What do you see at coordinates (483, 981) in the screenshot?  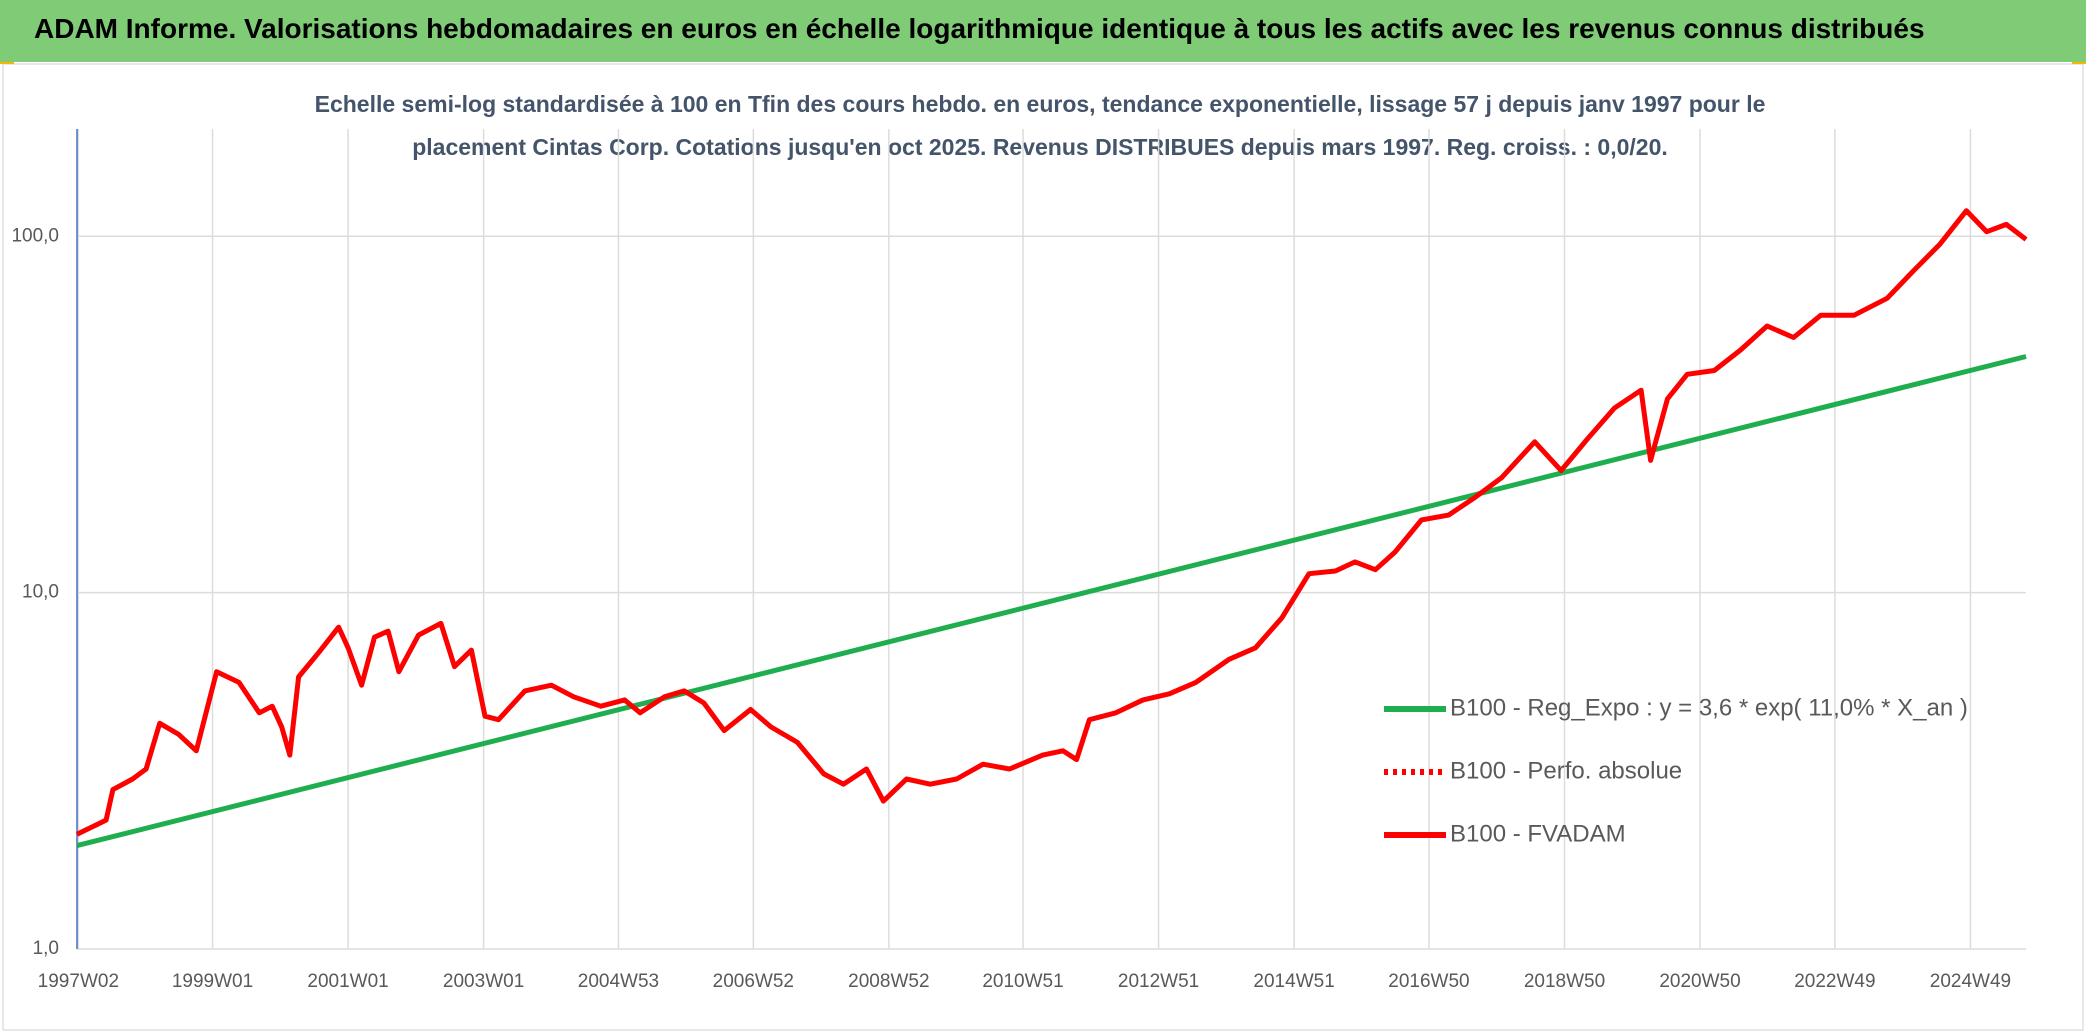 I see `x-tick-label: 2003W01` at bounding box center [483, 981].